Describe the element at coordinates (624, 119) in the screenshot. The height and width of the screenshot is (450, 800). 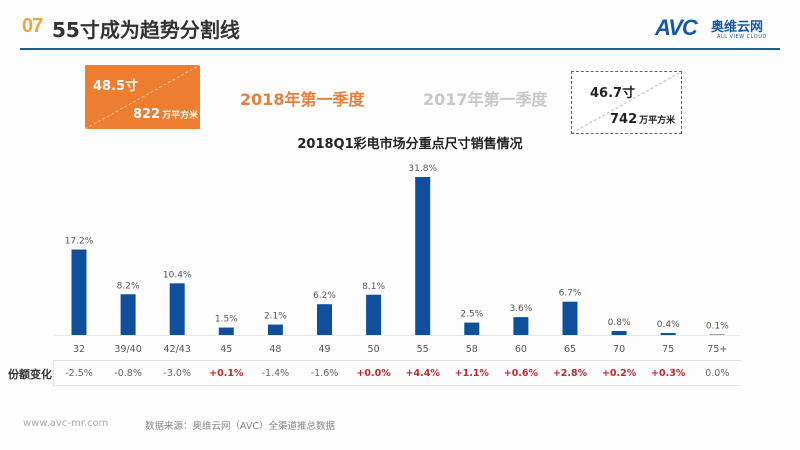
I see `area-value-2017: 742` at that location.